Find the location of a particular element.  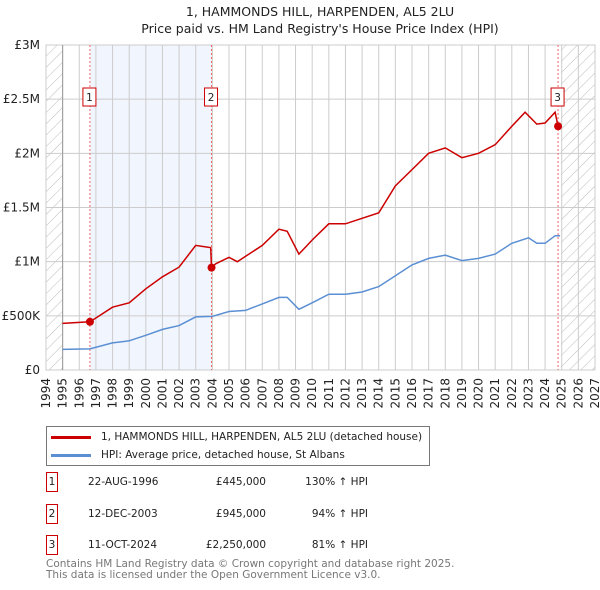

sale-hpi-change: 94% ↑ HPI is located at coordinates (339, 514).